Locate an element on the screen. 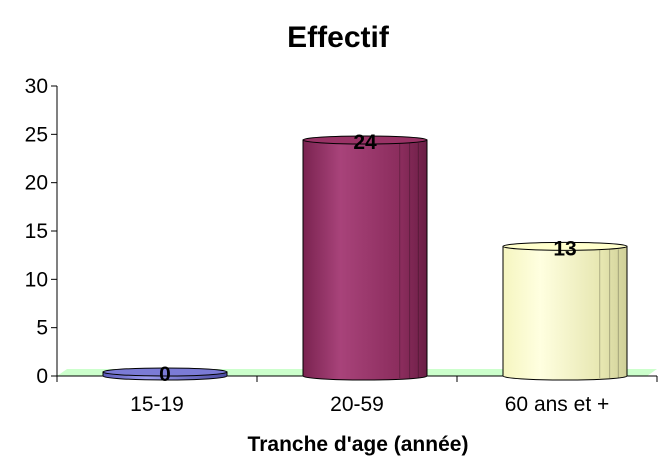  y-tick-label: 0 is located at coordinates (42, 376).